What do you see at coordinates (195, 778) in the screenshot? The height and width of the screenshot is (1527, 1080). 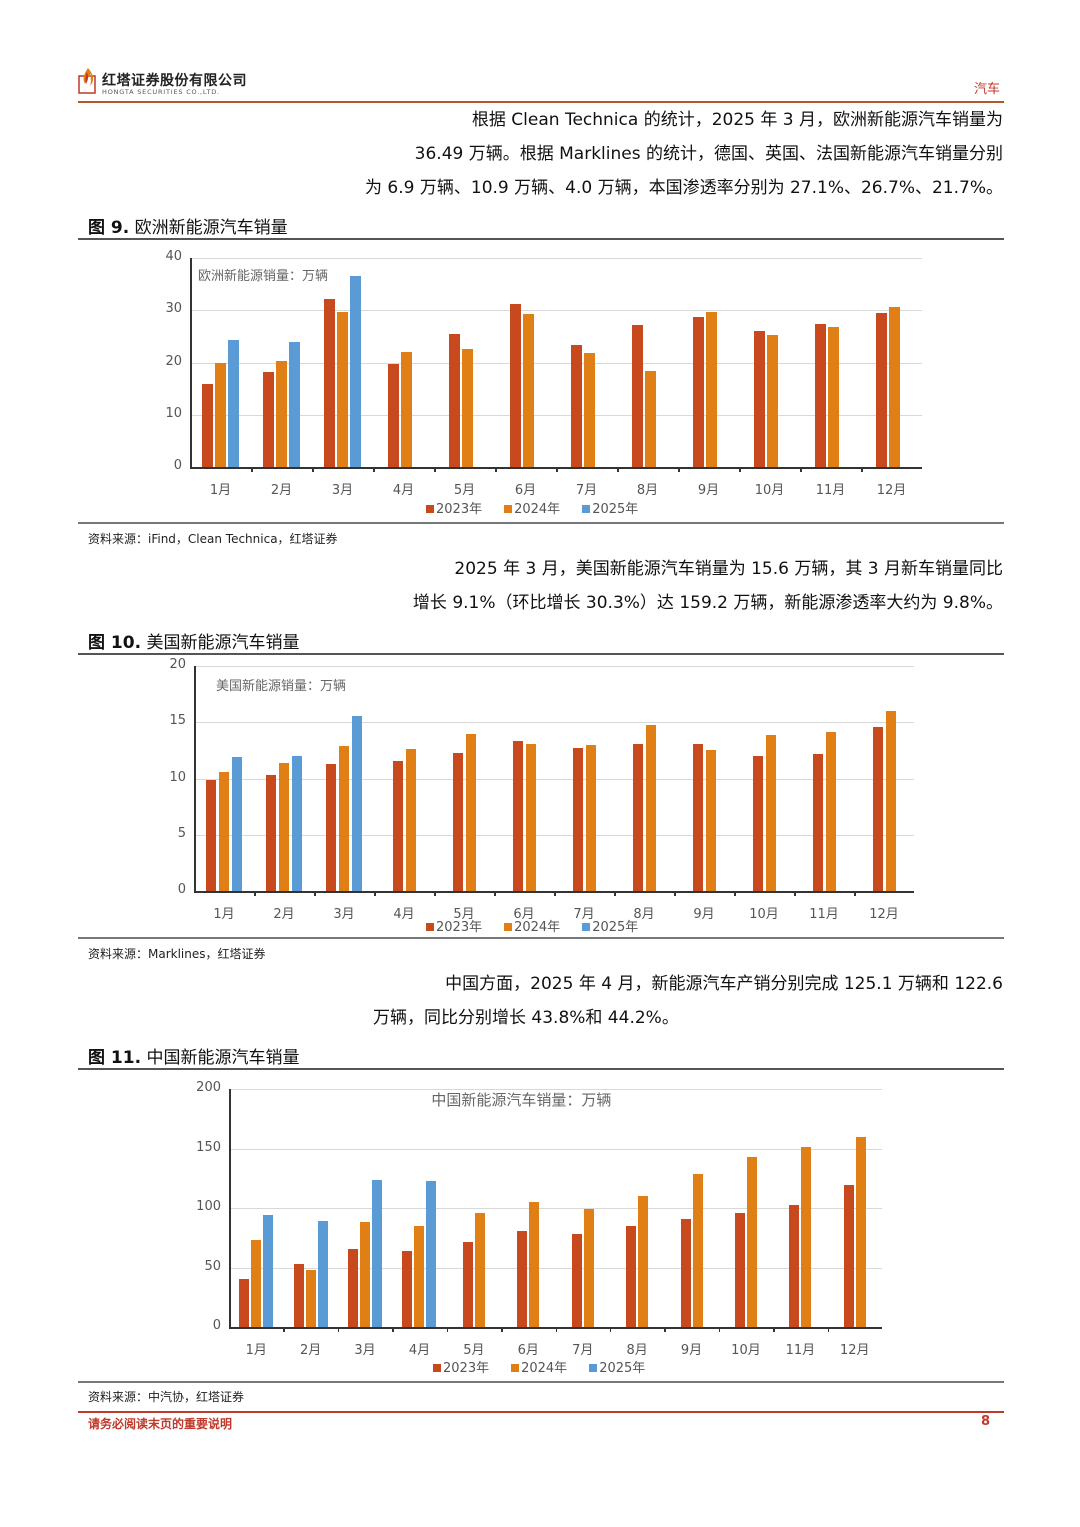 I see `y-axis` at bounding box center [195, 778].